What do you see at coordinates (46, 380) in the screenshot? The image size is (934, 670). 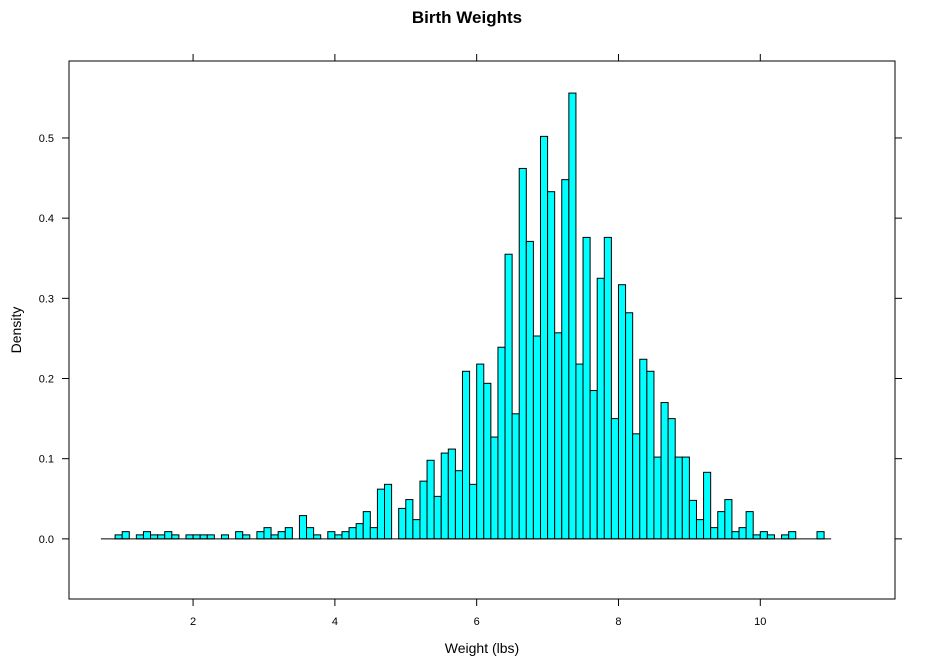 I see `y-tick-label: 0.2` at bounding box center [46, 380].